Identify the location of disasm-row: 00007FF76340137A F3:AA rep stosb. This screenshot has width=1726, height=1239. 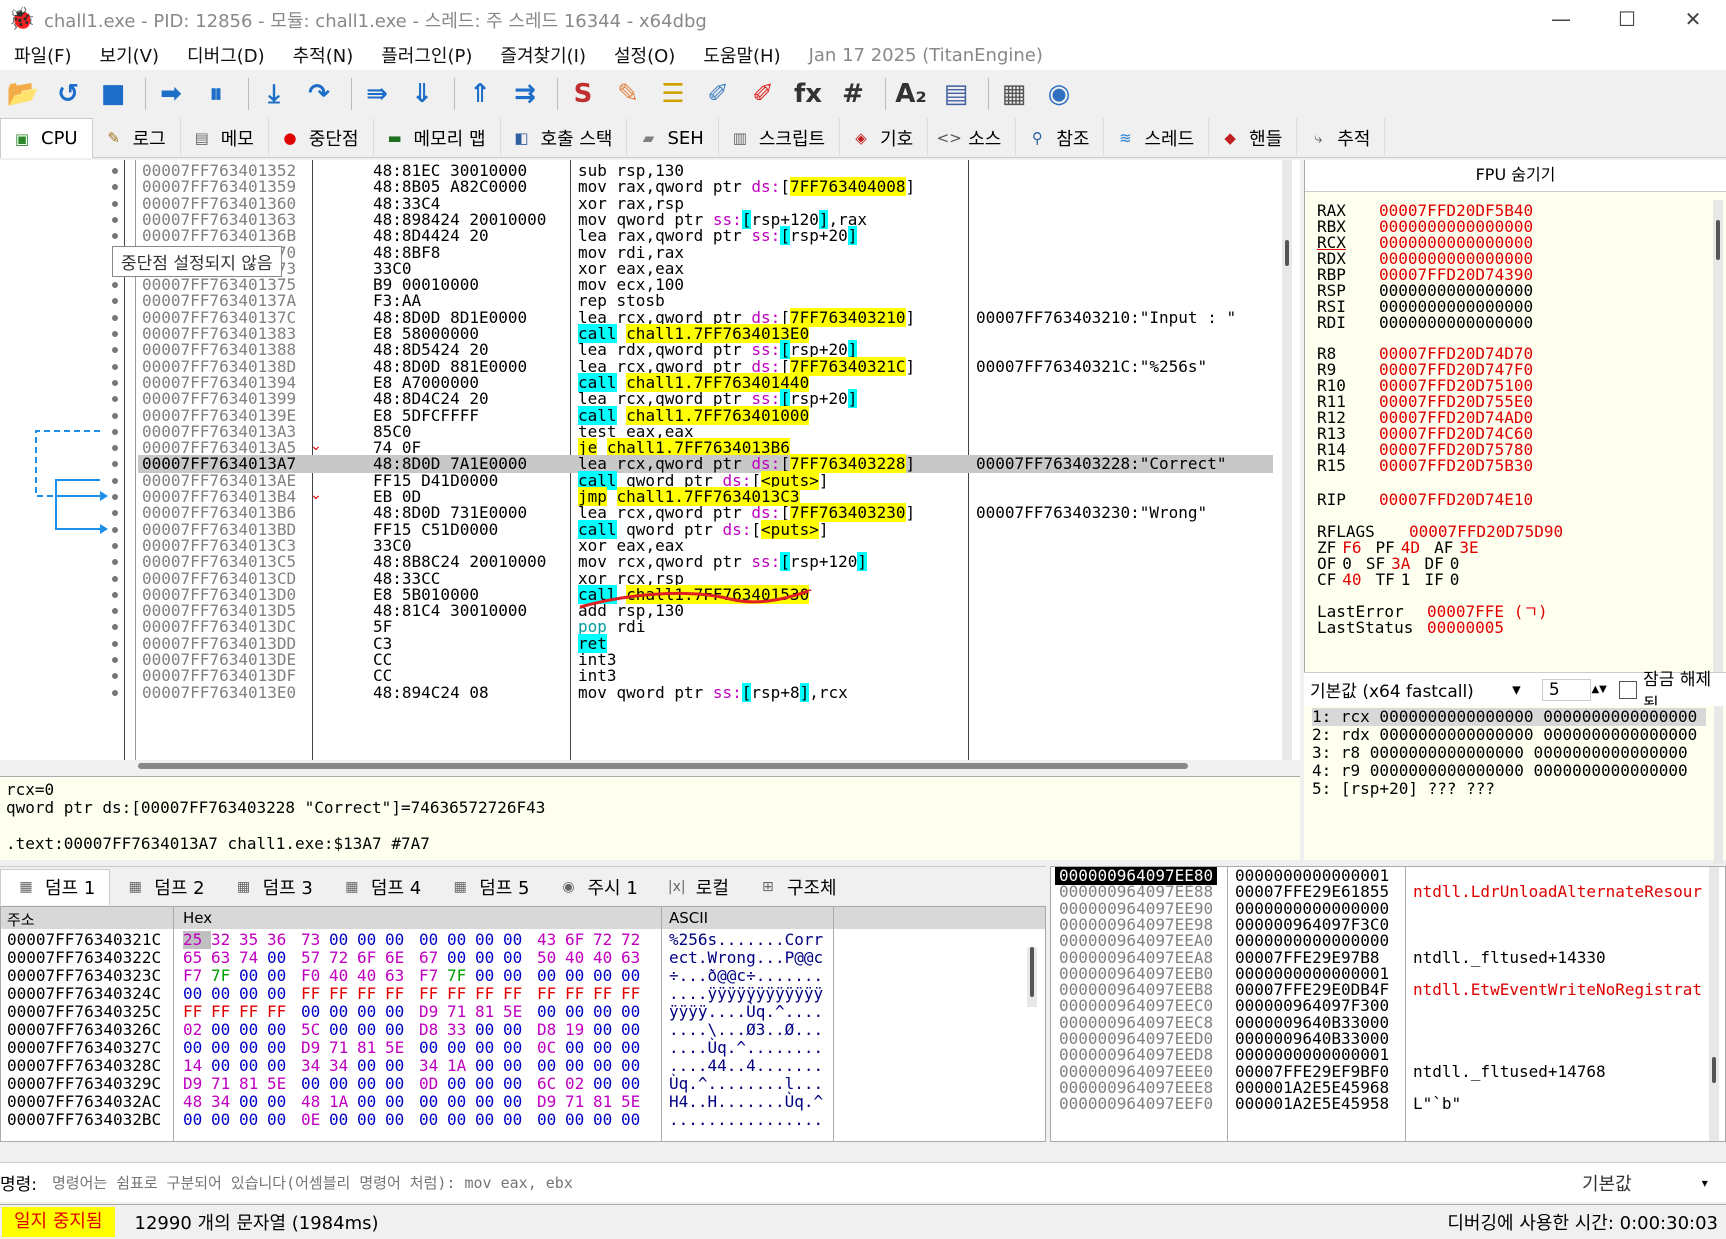
(705, 301).